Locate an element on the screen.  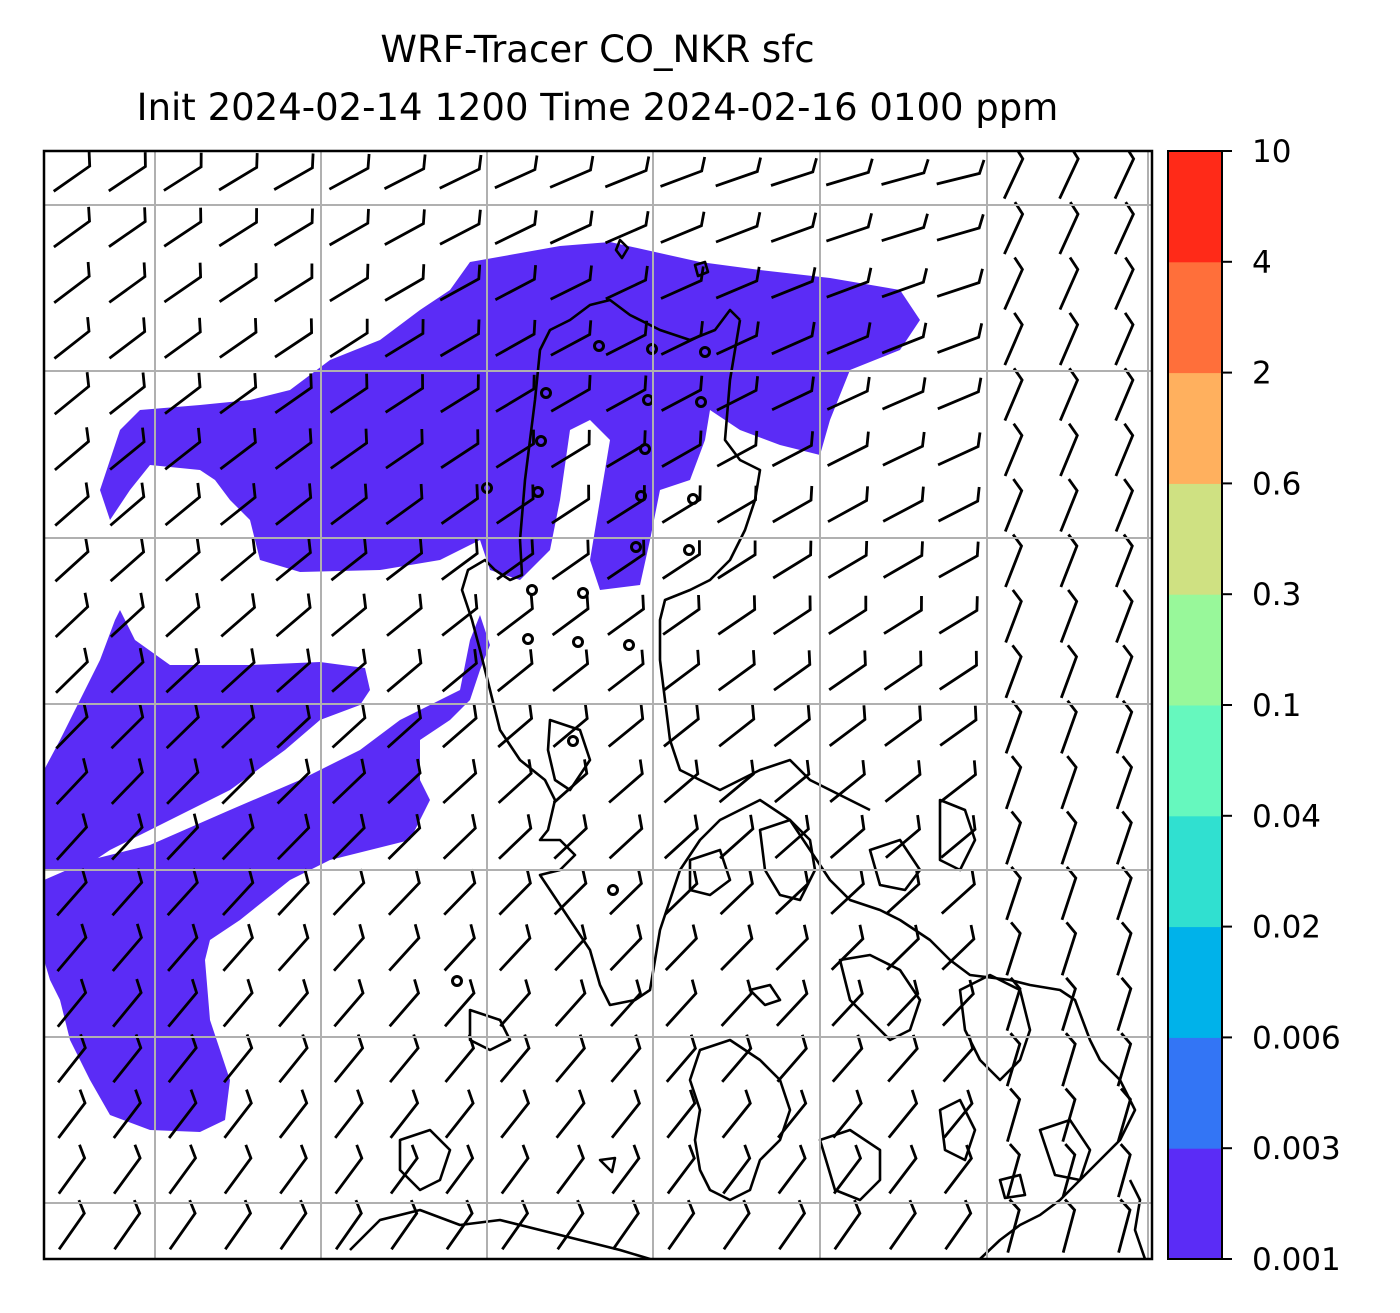
colorbar-tick-label: 0.006 is located at coordinates (1296, 1038).